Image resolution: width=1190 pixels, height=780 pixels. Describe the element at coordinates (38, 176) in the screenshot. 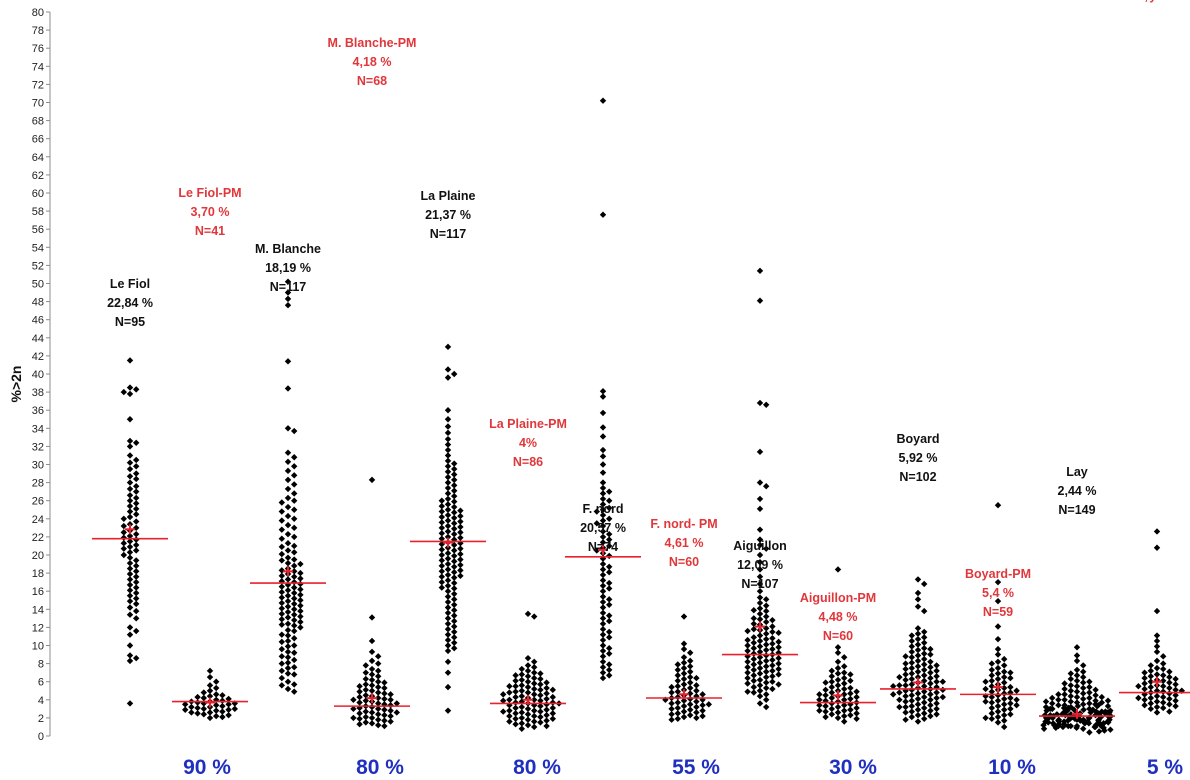

I see `y-tick-label: 62` at that location.